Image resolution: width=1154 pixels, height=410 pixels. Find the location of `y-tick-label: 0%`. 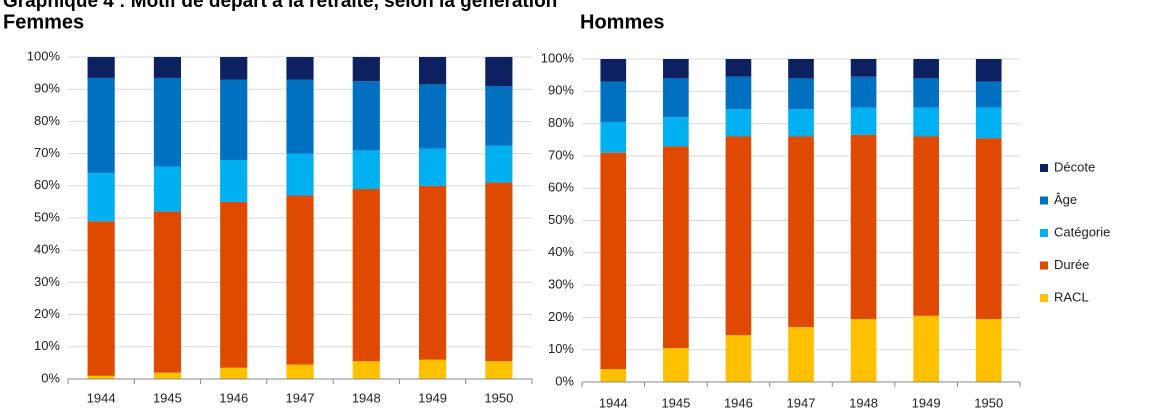

y-tick-label: 0% is located at coordinates (564, 380).